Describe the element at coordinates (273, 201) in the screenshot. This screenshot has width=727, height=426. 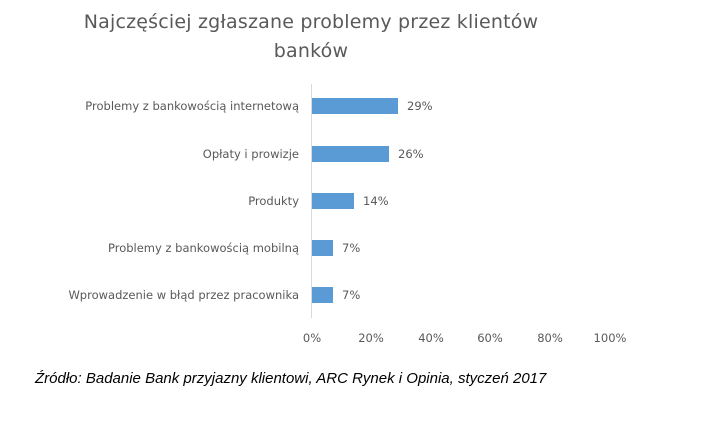
I see `category-label: Produkty` at that location.